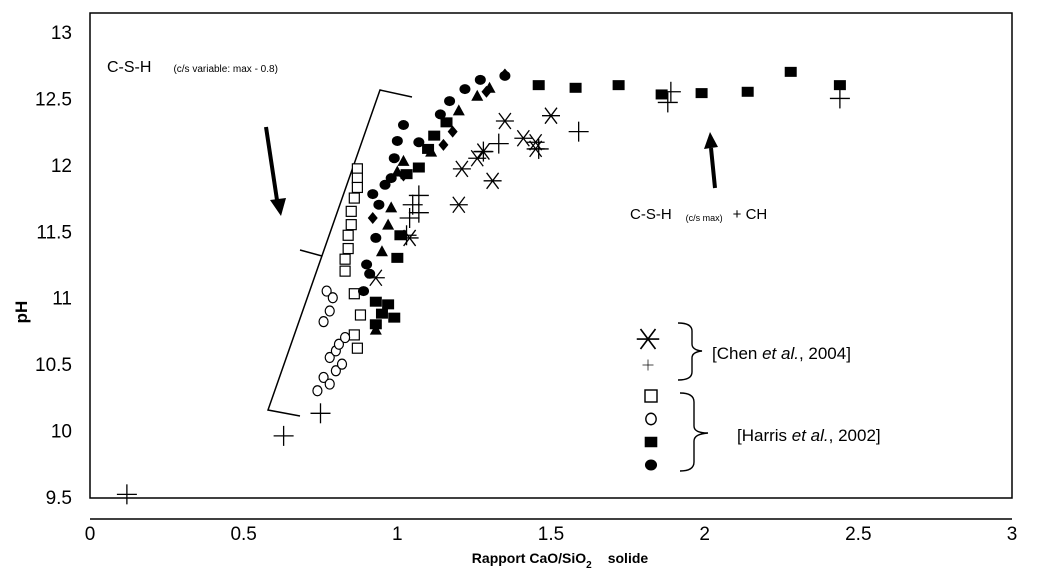 This screenshot has width=1045, height=570. What do you see at coordinates (61, 33) in the screenshot?
I see `y-tick-label: 13` at bounding box center [61, 33].